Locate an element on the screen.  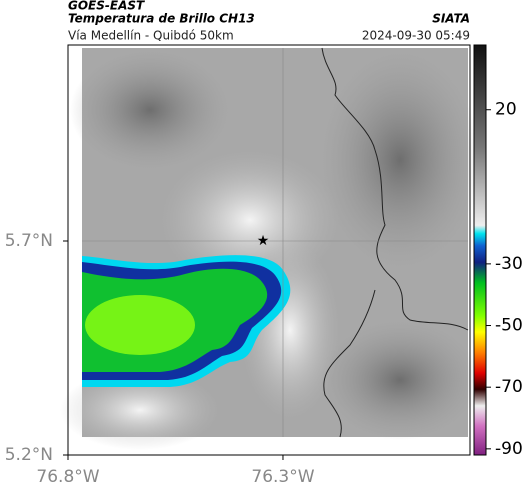
datetime: 2024-09-30 05:49 is located at coordinates (416, 36).